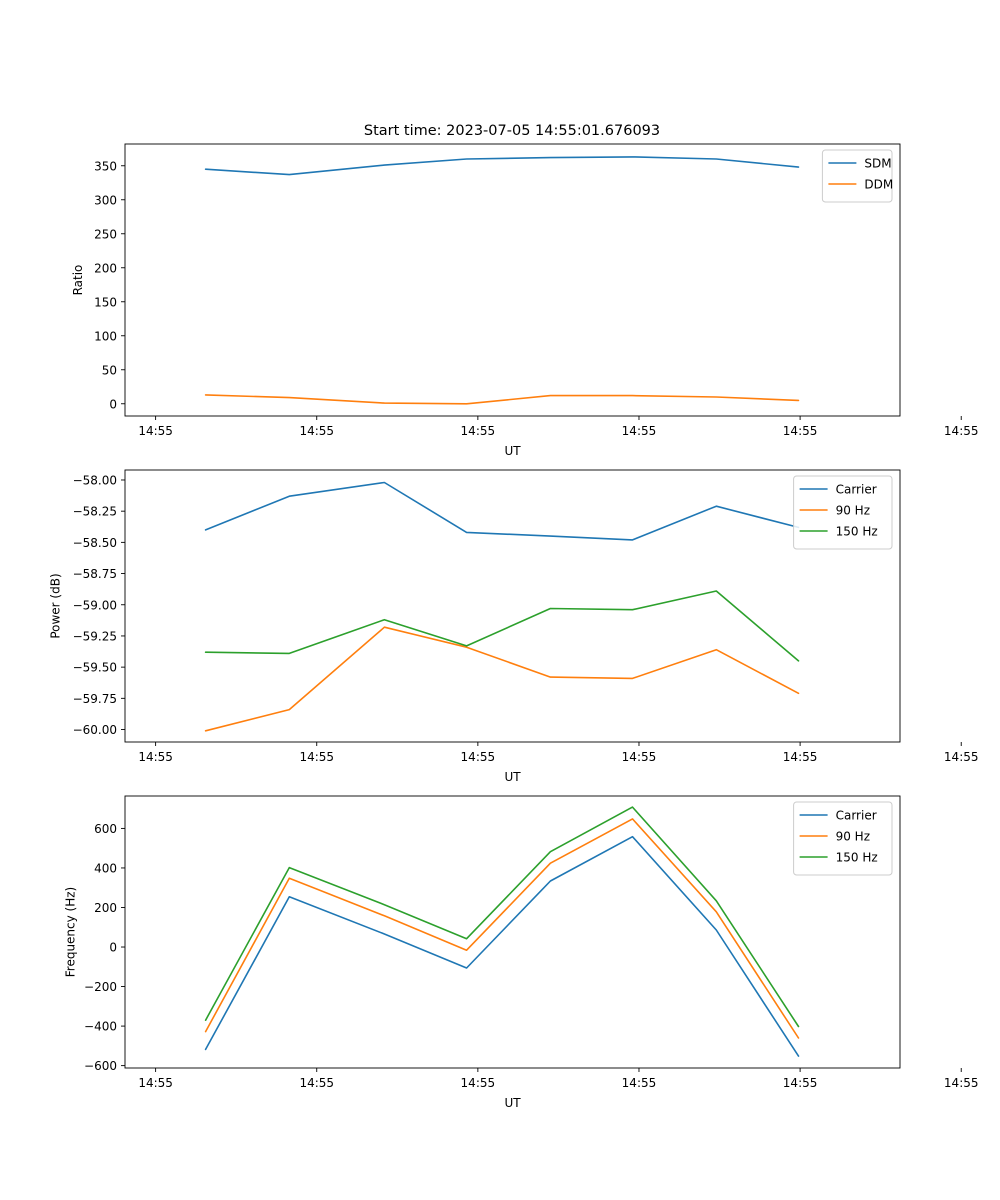  What do you see at coordinates (512, 131) in the screenshot?
I see `figure-title: Start time: 2023-07-05 14:55:01.676093` at bounding box center [512, 131].